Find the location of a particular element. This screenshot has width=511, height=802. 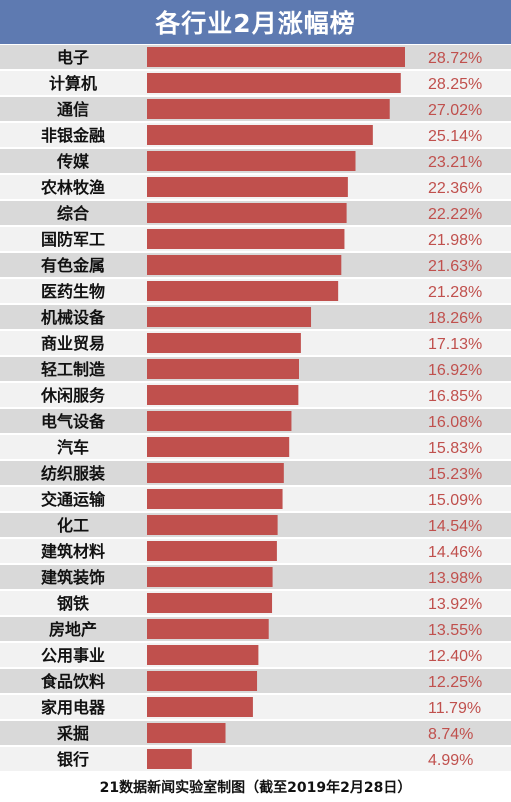

value-label: 27.02% is located at coordinates (455, 110).